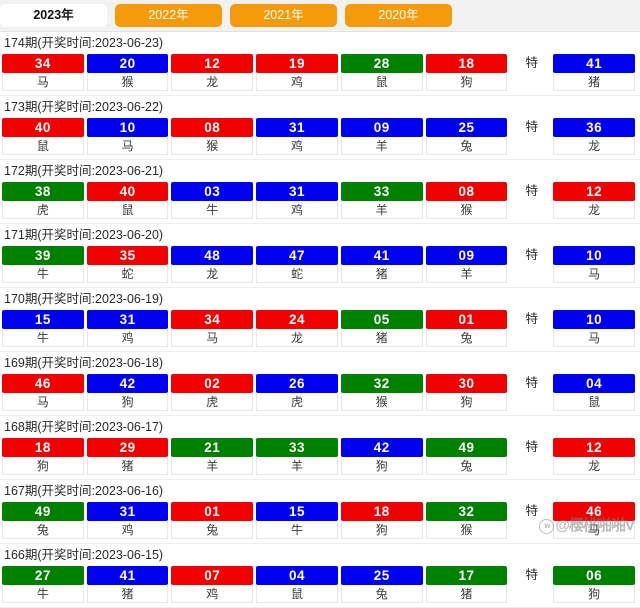 The image size is (640, 608). I want to click on lottery-ball: 48 龙, so click(212, 264).